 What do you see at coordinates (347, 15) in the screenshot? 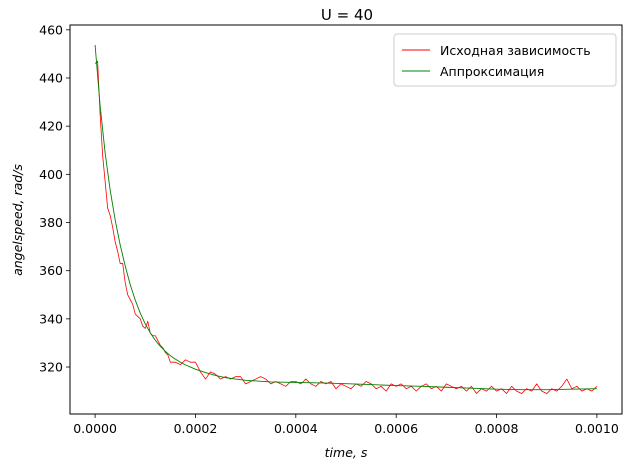
I see `chart-title: U = 40` at bounding box center [347, 15].